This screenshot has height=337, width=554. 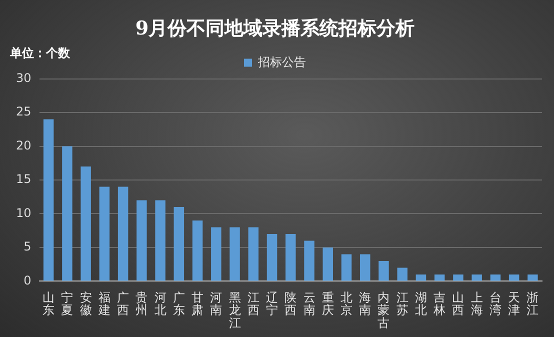 What do you see at coordinates (24, 179) in the screenshot?
I see `y-tick-label: 15` at bounding box center [24, 179].